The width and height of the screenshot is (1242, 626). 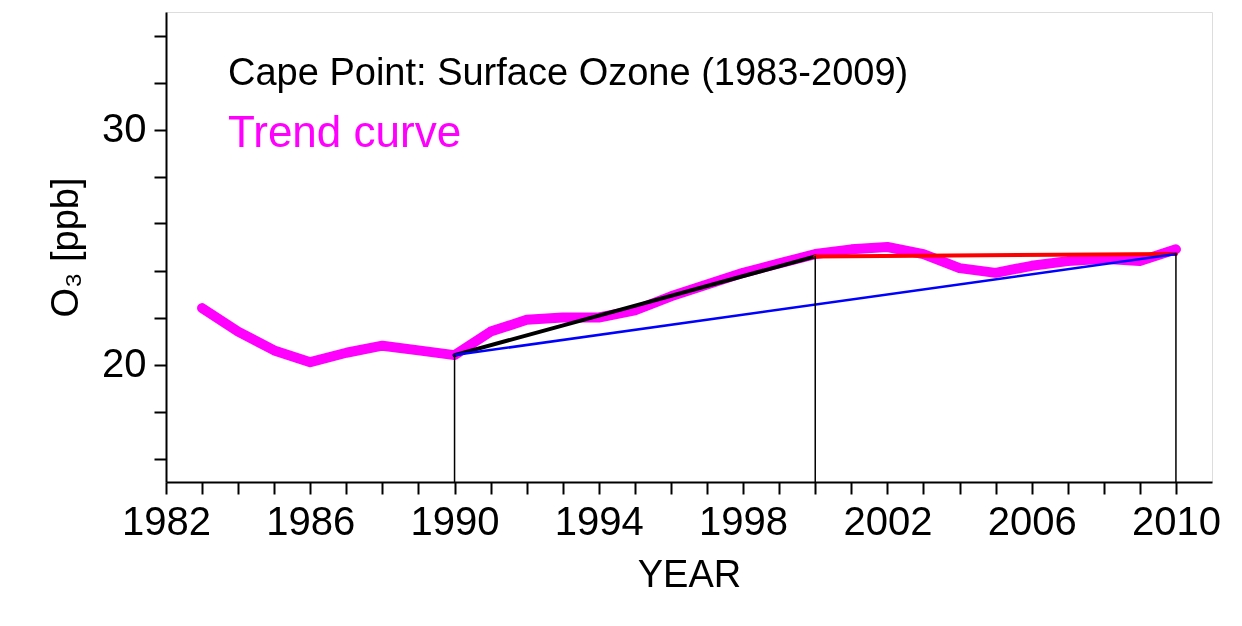 I want to click on y-axis-title: O₃ [ppb], so click(x=65, y=247).